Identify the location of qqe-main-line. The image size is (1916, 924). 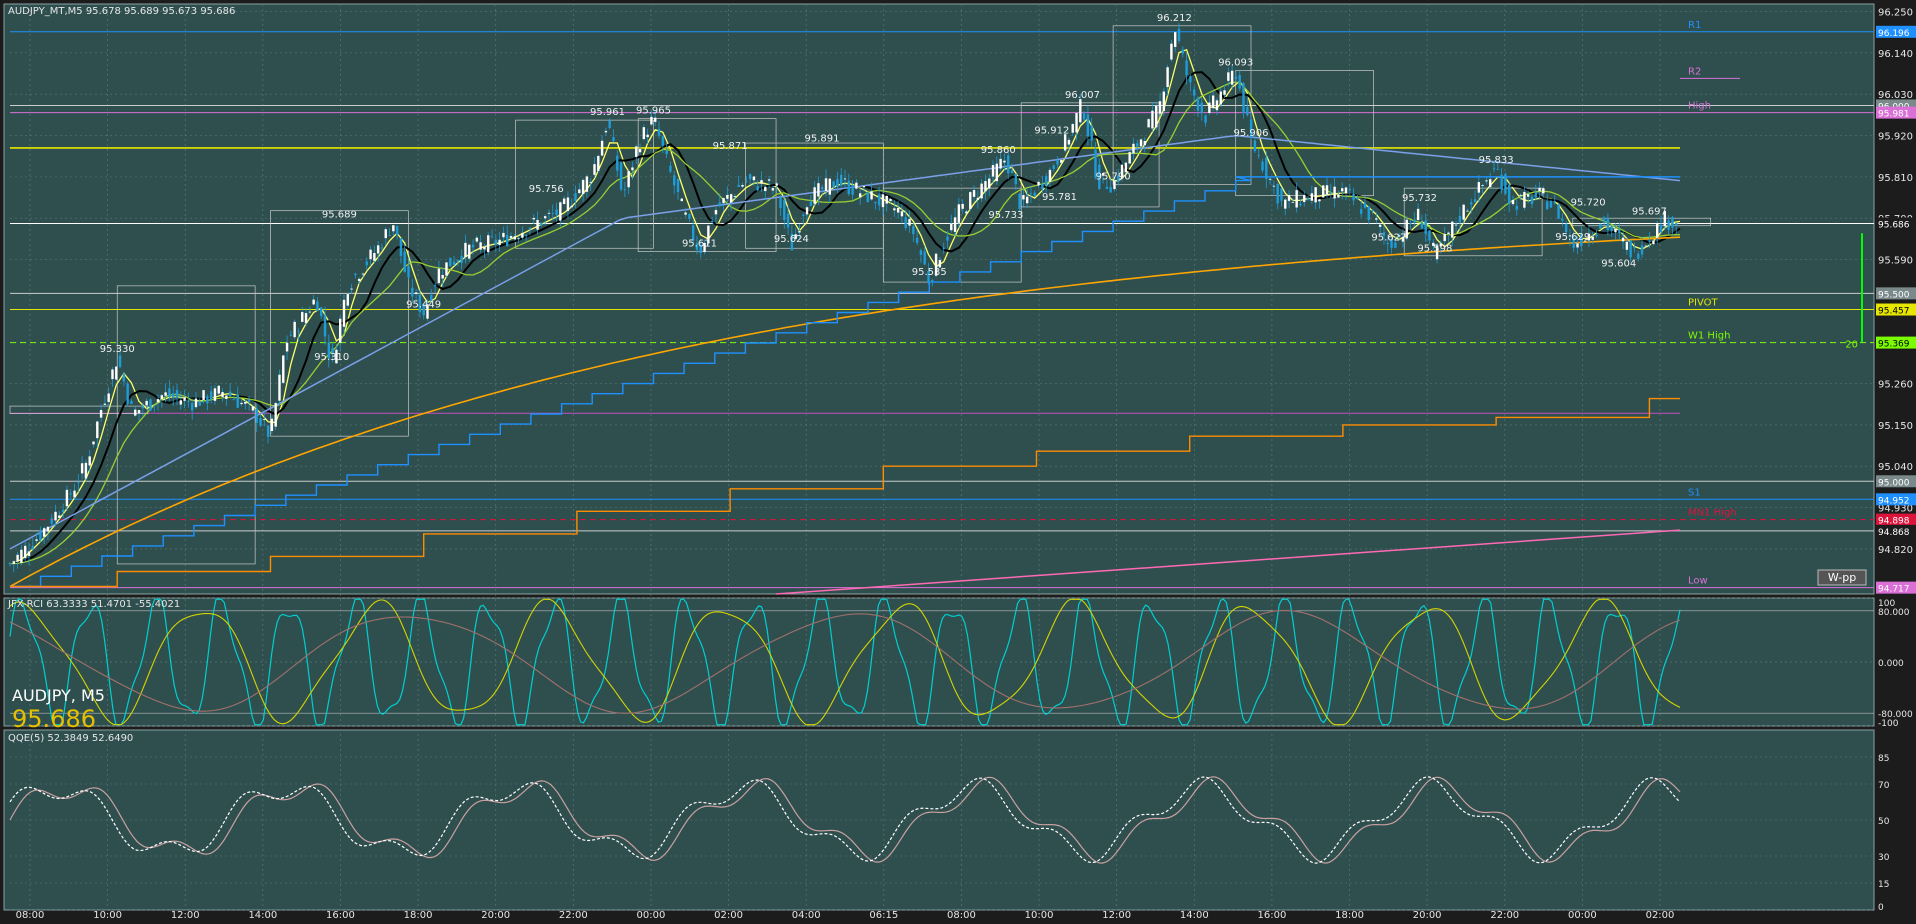
(845, 820).